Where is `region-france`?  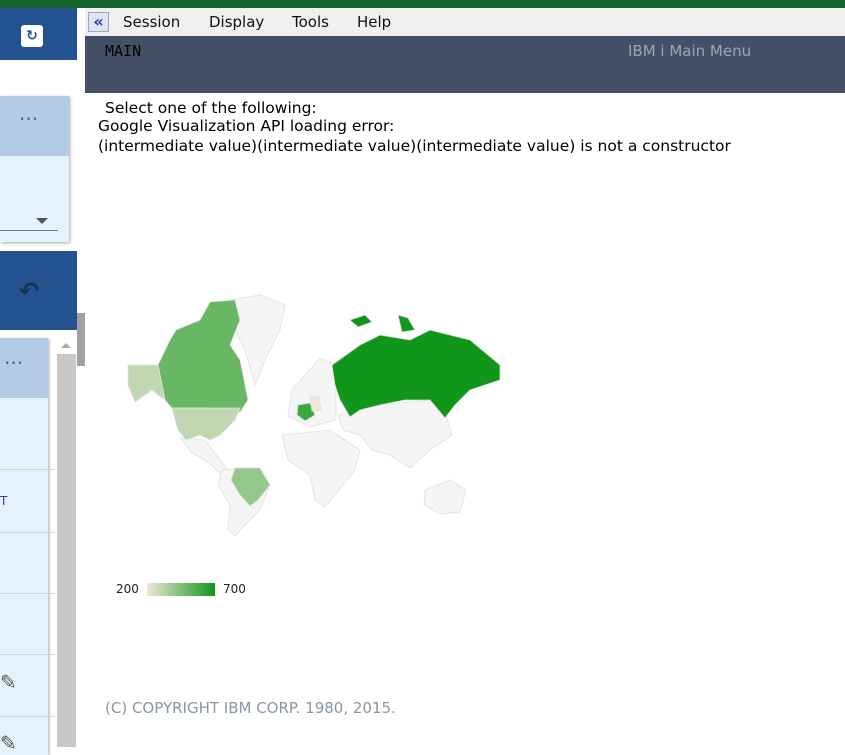 region-france is located at coordinates (306, 412).